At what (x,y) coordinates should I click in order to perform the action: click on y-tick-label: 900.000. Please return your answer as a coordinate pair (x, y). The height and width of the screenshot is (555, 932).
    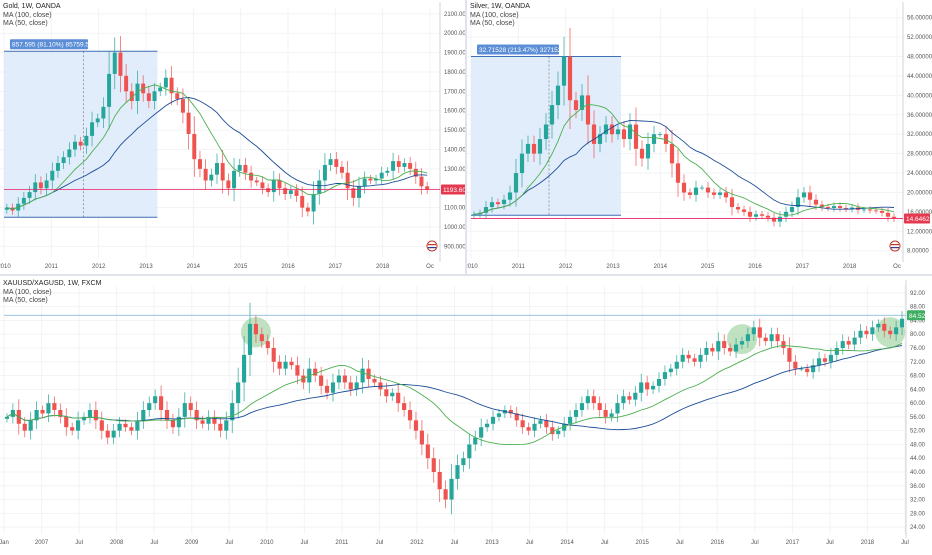
    Looking at the image, I should click on (454, 247).